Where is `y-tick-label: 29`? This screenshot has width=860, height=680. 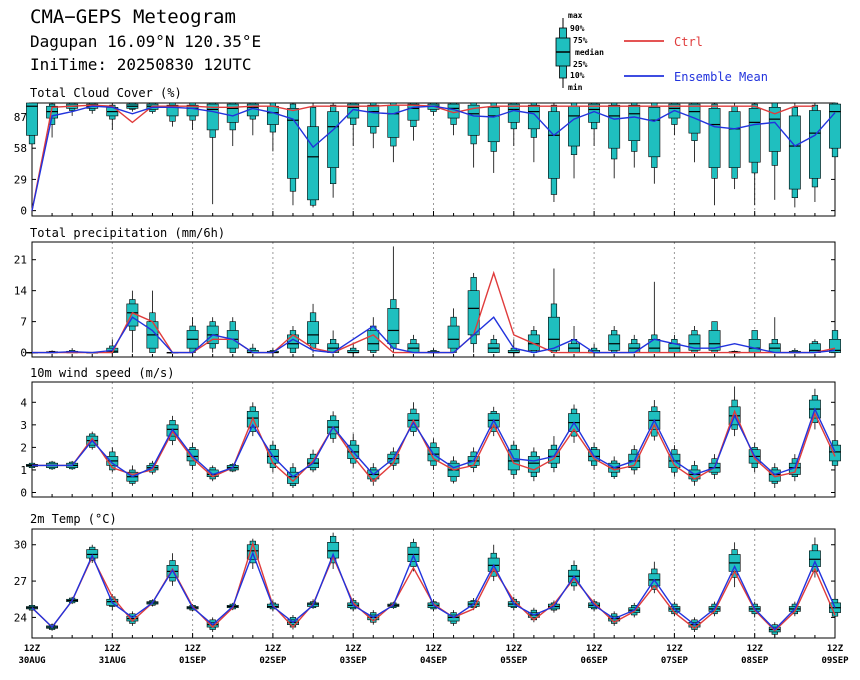 y-tick-label: 29 is located at coordinates (20, 179).